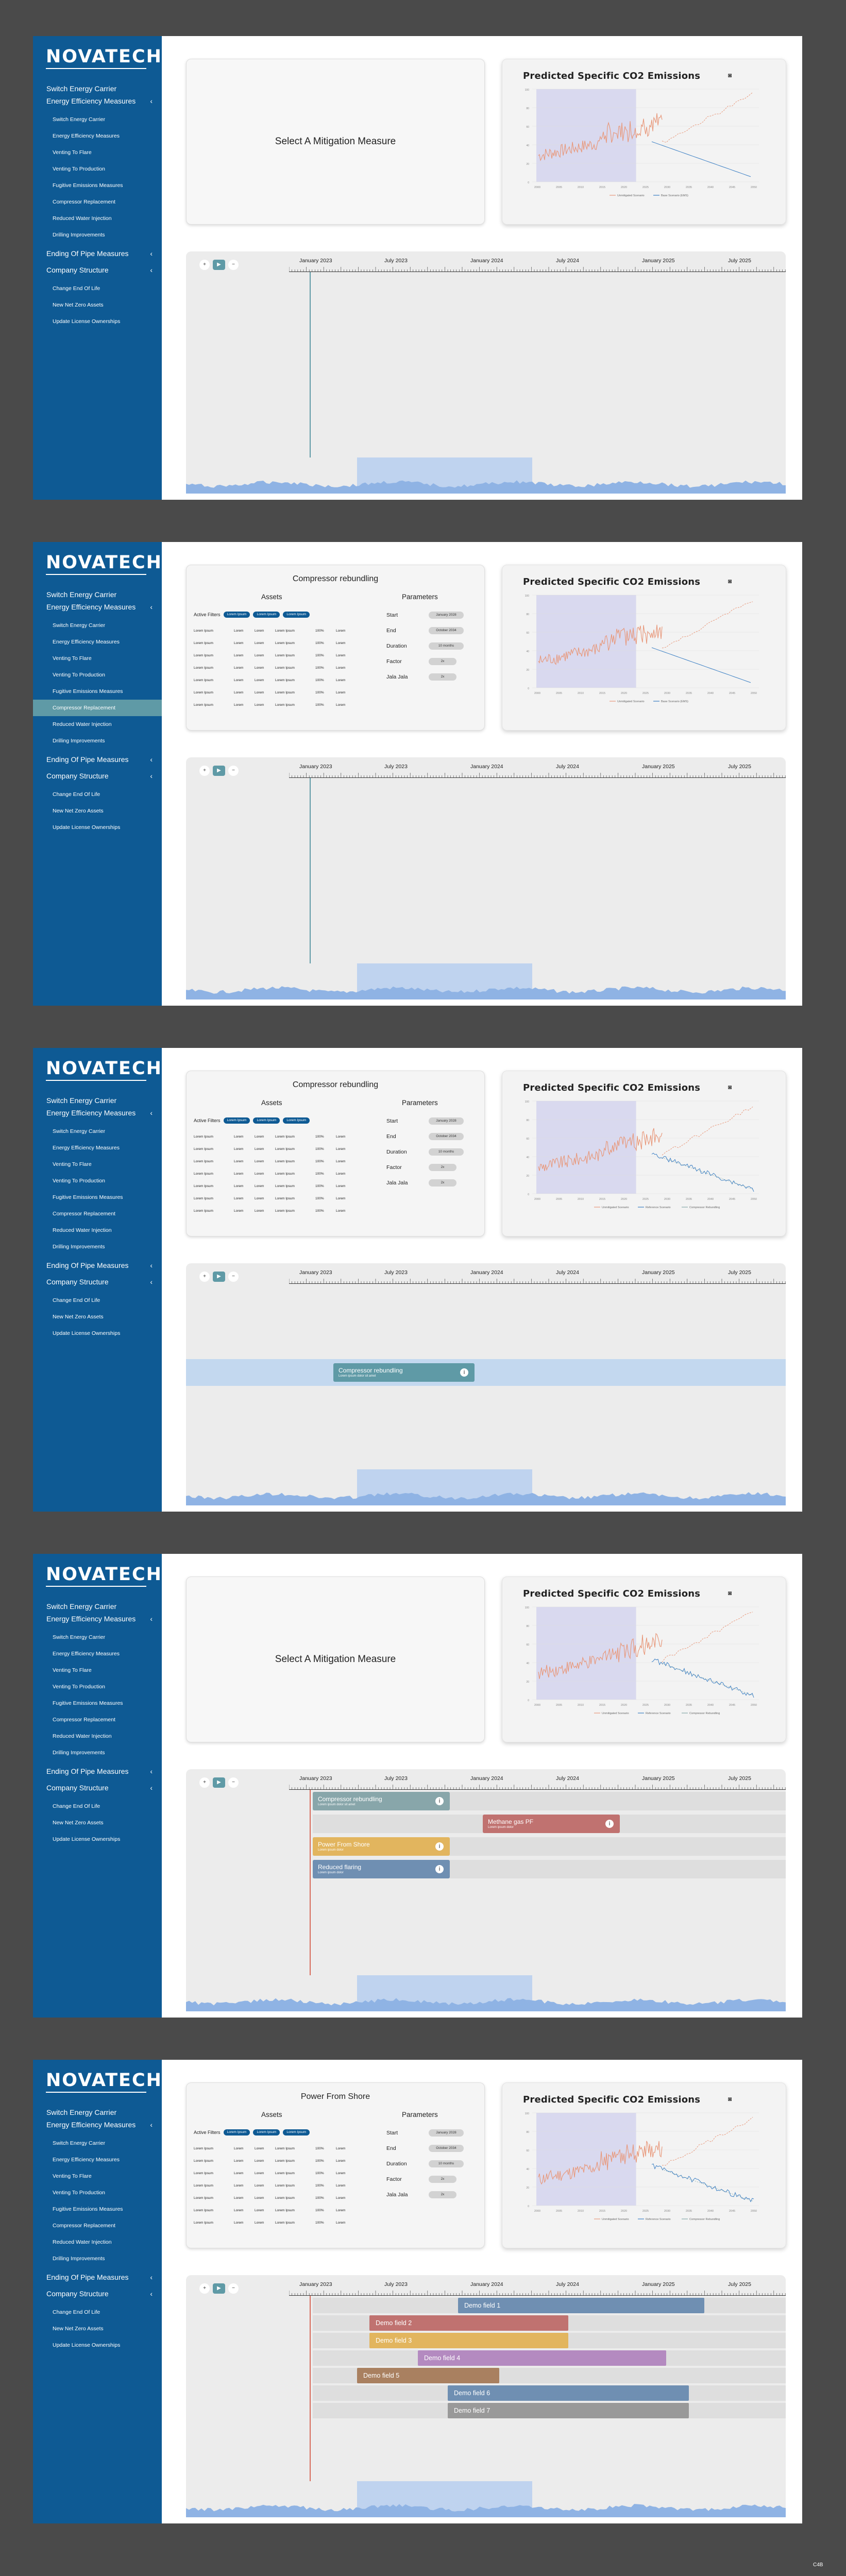 This screenshot has height=2576, width=846. Describe the element at coordinates (87, 1654) in the screenshot. I see `sidebar-item: Energy Efficiency Measures` at that location.